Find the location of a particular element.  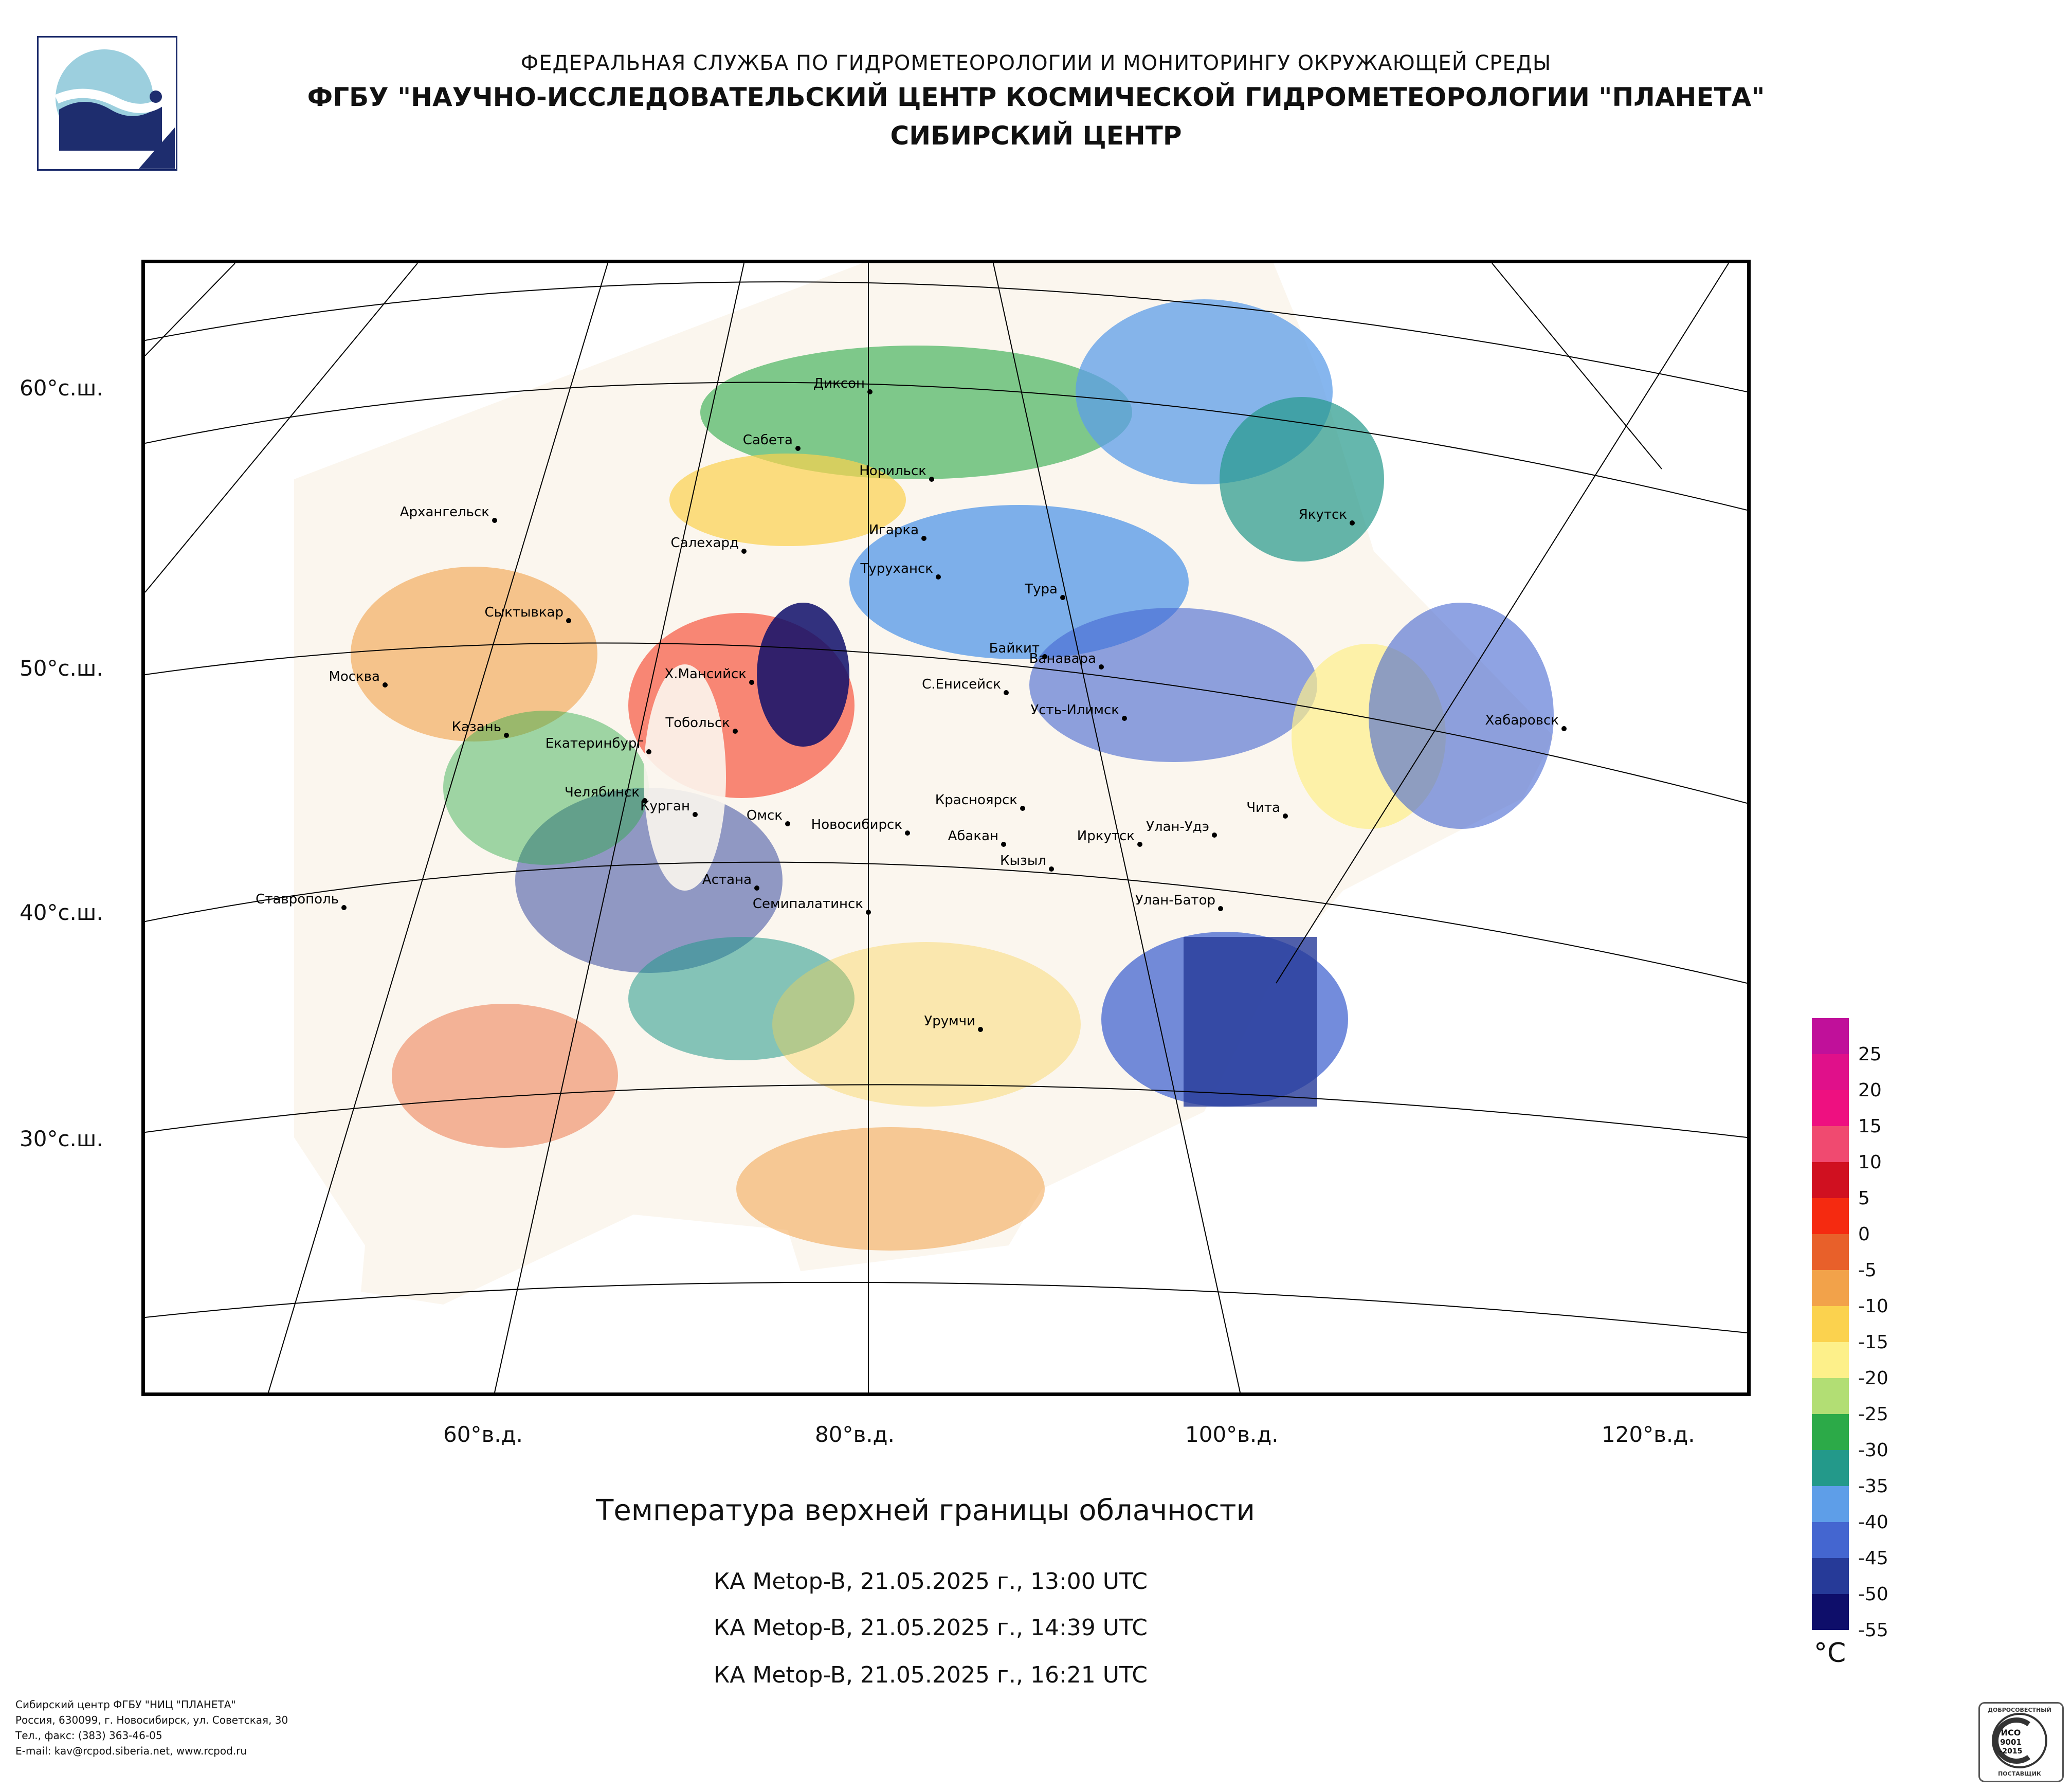

legend-label: -15 is located at coordinates (1873, 1342).